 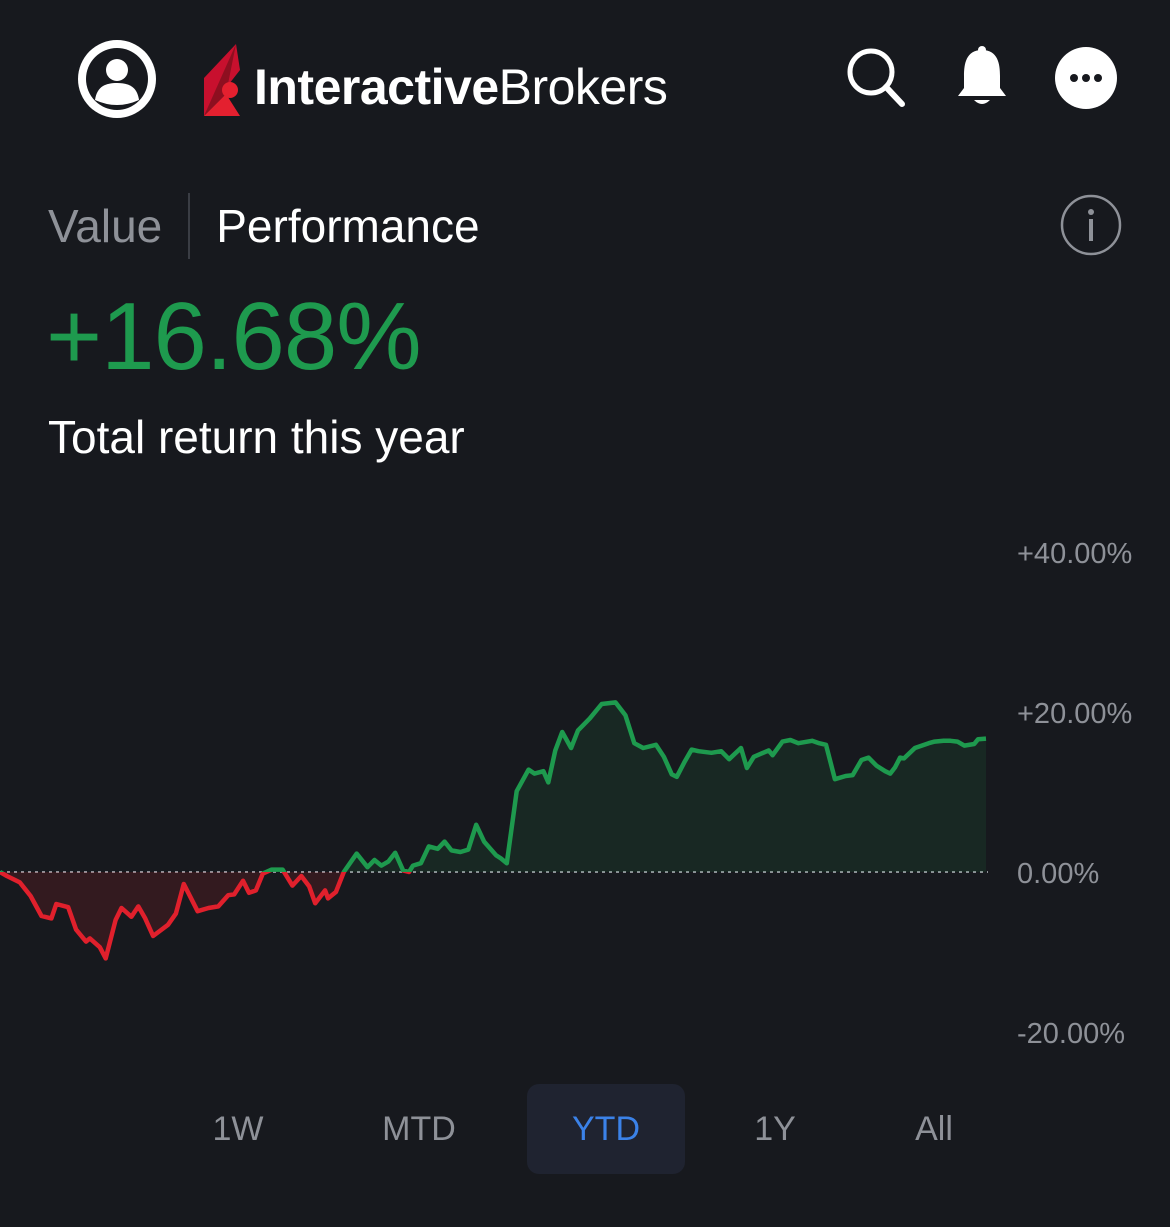 I want to click on period-1w-button: 1W, so click(x=238, y=1129).